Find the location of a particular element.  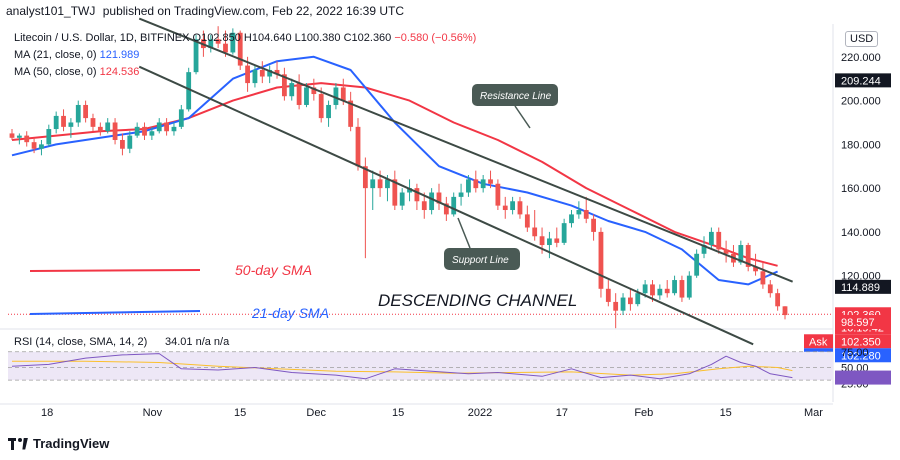

support-callout-pointer is located at coordinates (464, 233).